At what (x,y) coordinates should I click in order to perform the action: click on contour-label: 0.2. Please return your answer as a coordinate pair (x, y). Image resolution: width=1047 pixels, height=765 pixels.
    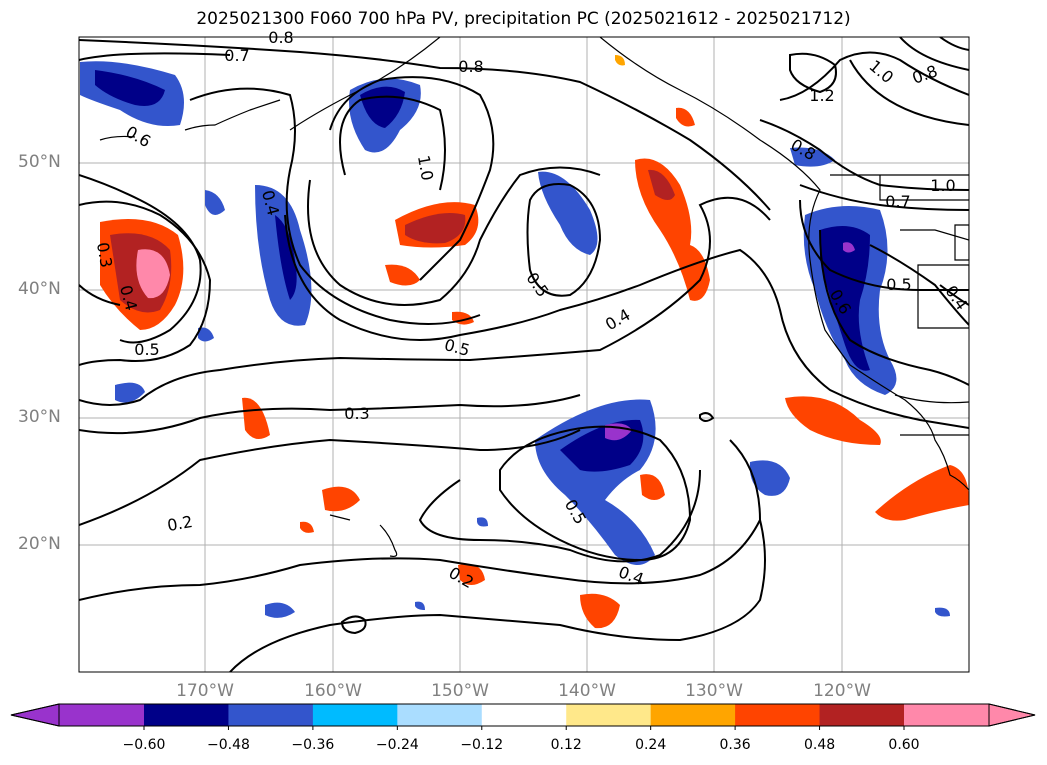
    Looking at the image, I should click on (180, 523).